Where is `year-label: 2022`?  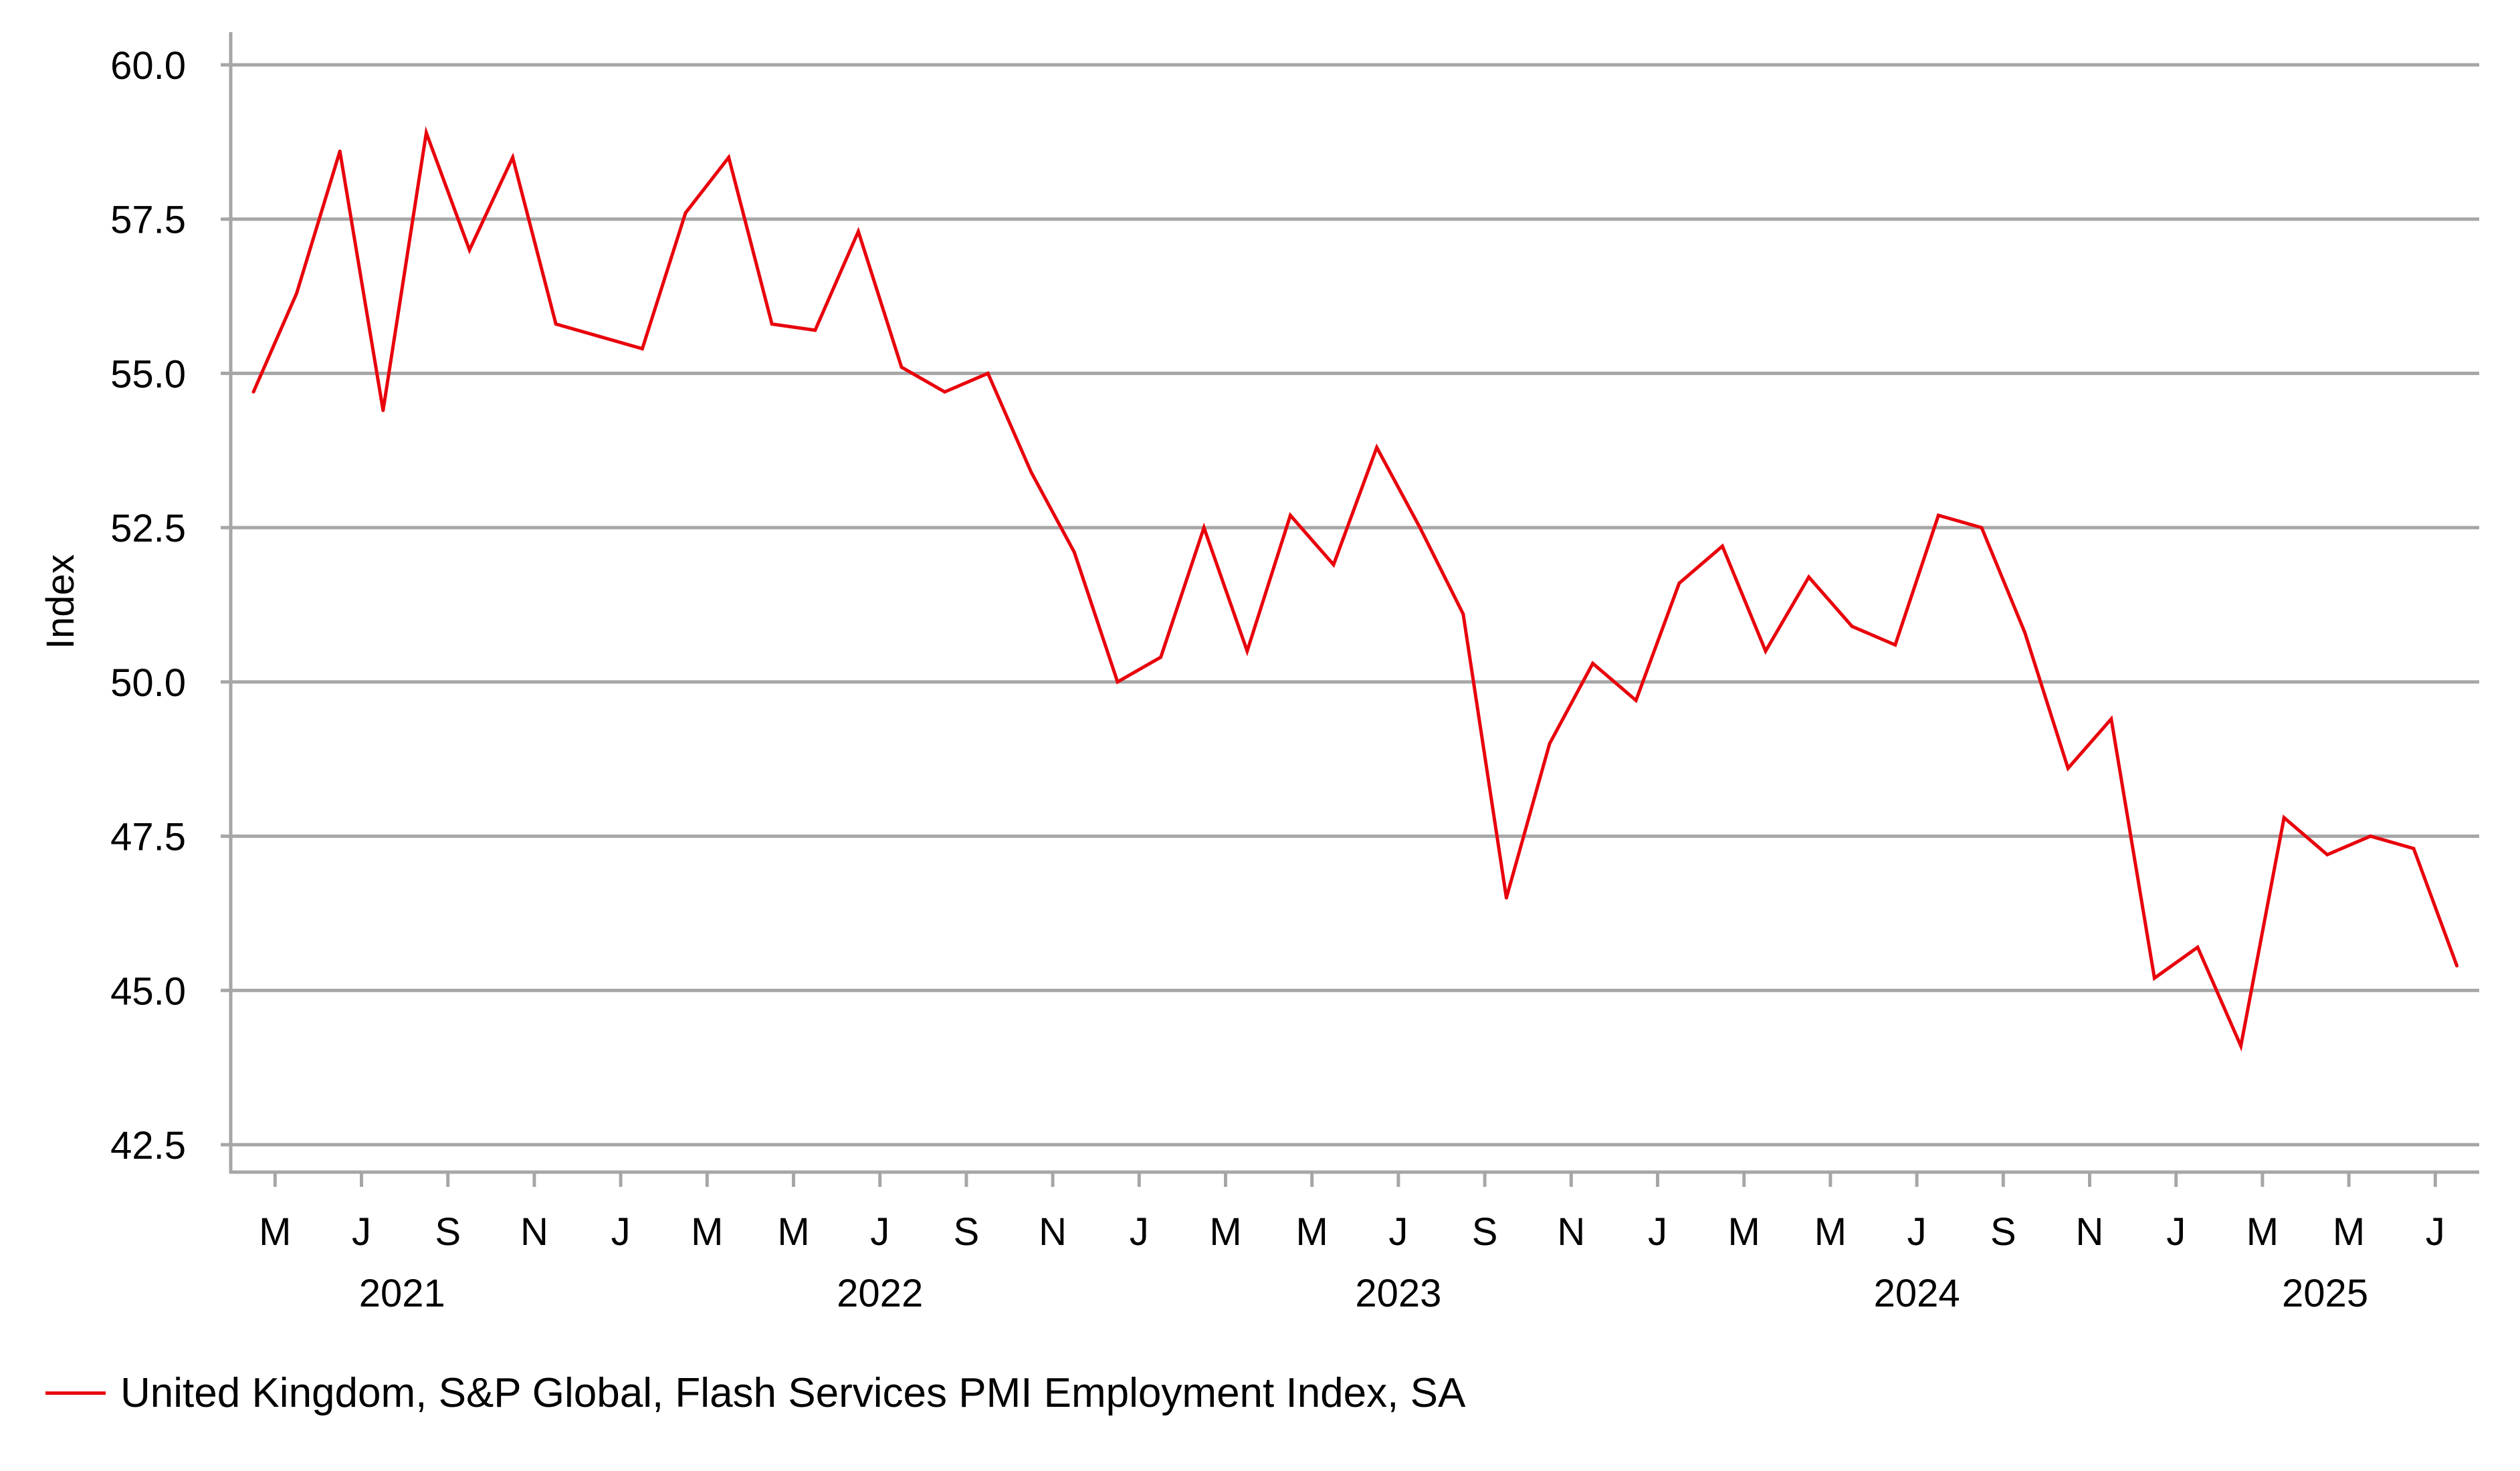
year-label: 2022 is located at coordinates (880, 1293).